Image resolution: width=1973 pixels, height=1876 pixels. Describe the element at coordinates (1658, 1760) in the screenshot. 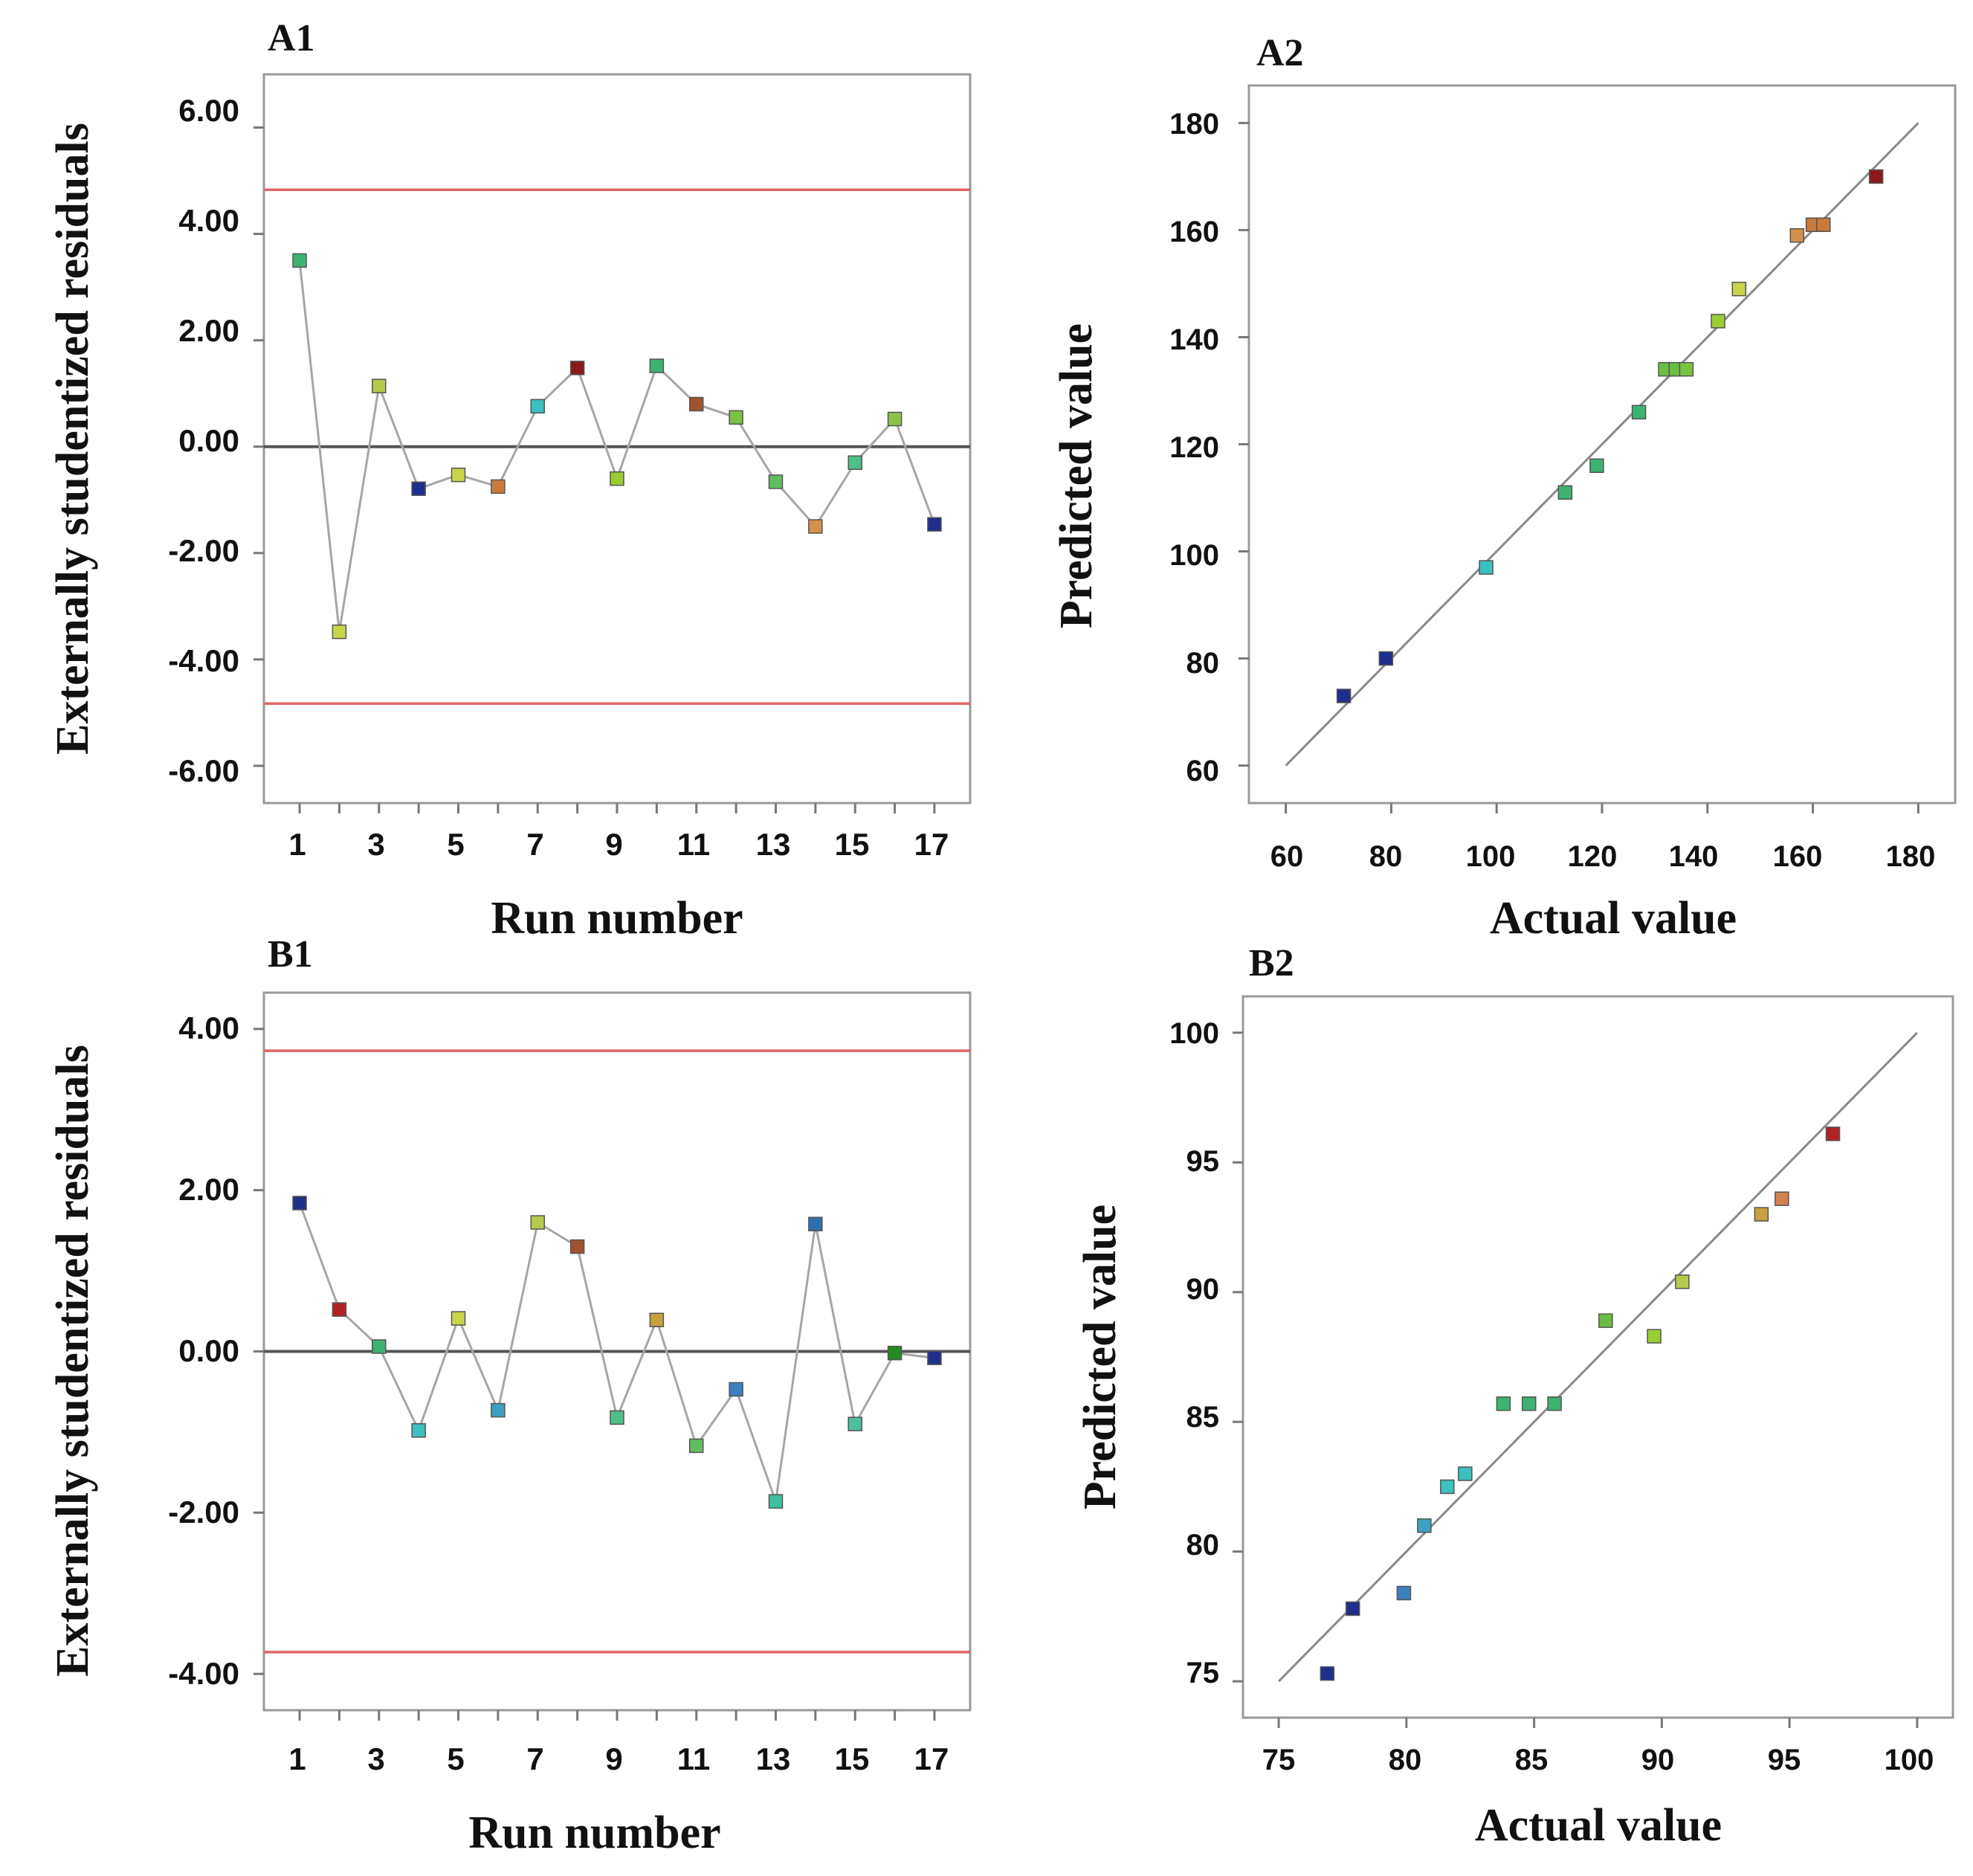

I see `x-tick-label: 90` at that location.